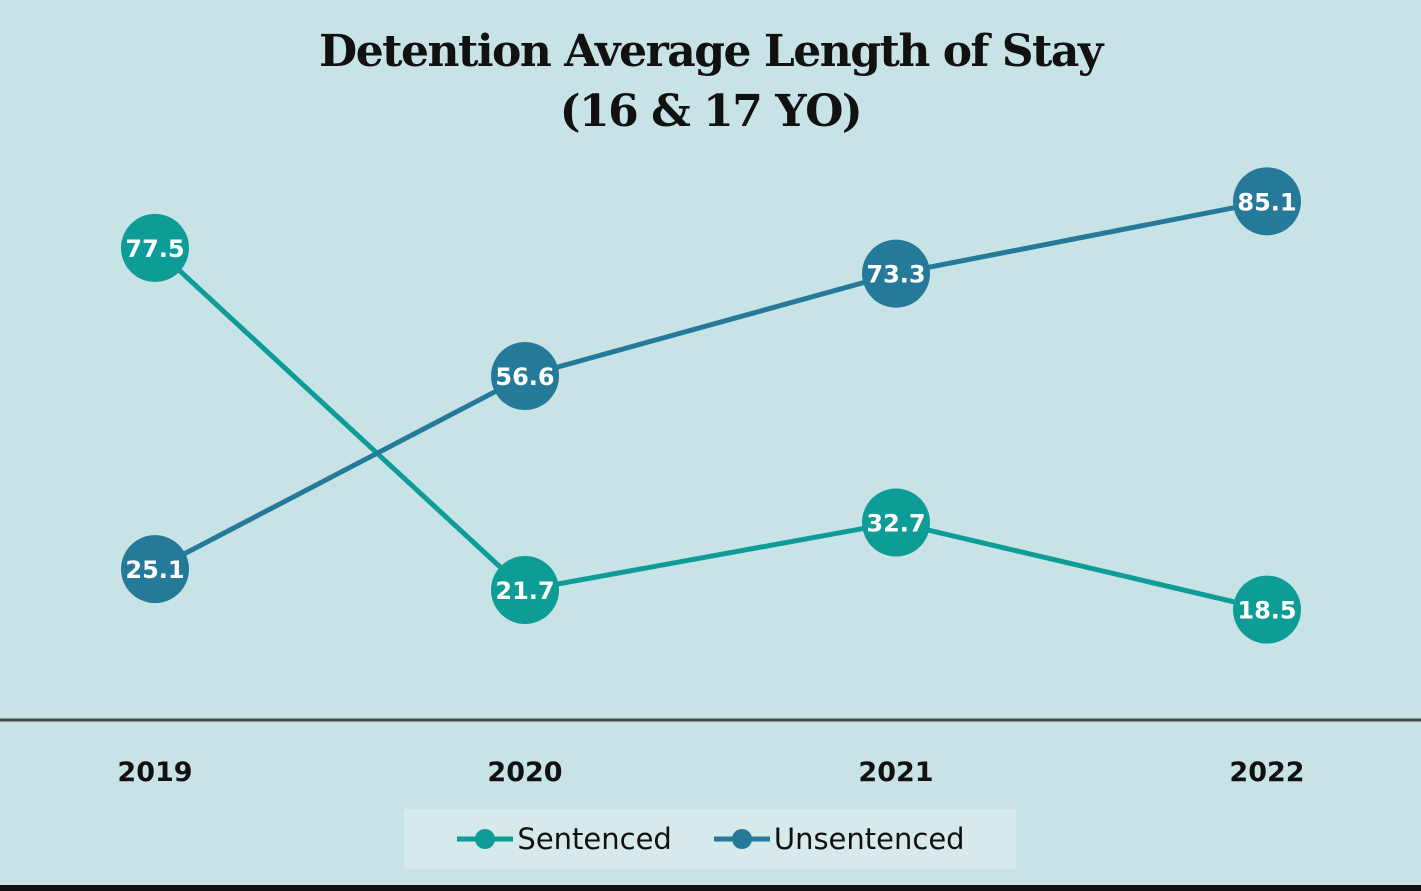  What do you see at coordinates (895, 772) in the screenshot?
I see `x-tick-label: 2021` at bounding box center [895, 772].